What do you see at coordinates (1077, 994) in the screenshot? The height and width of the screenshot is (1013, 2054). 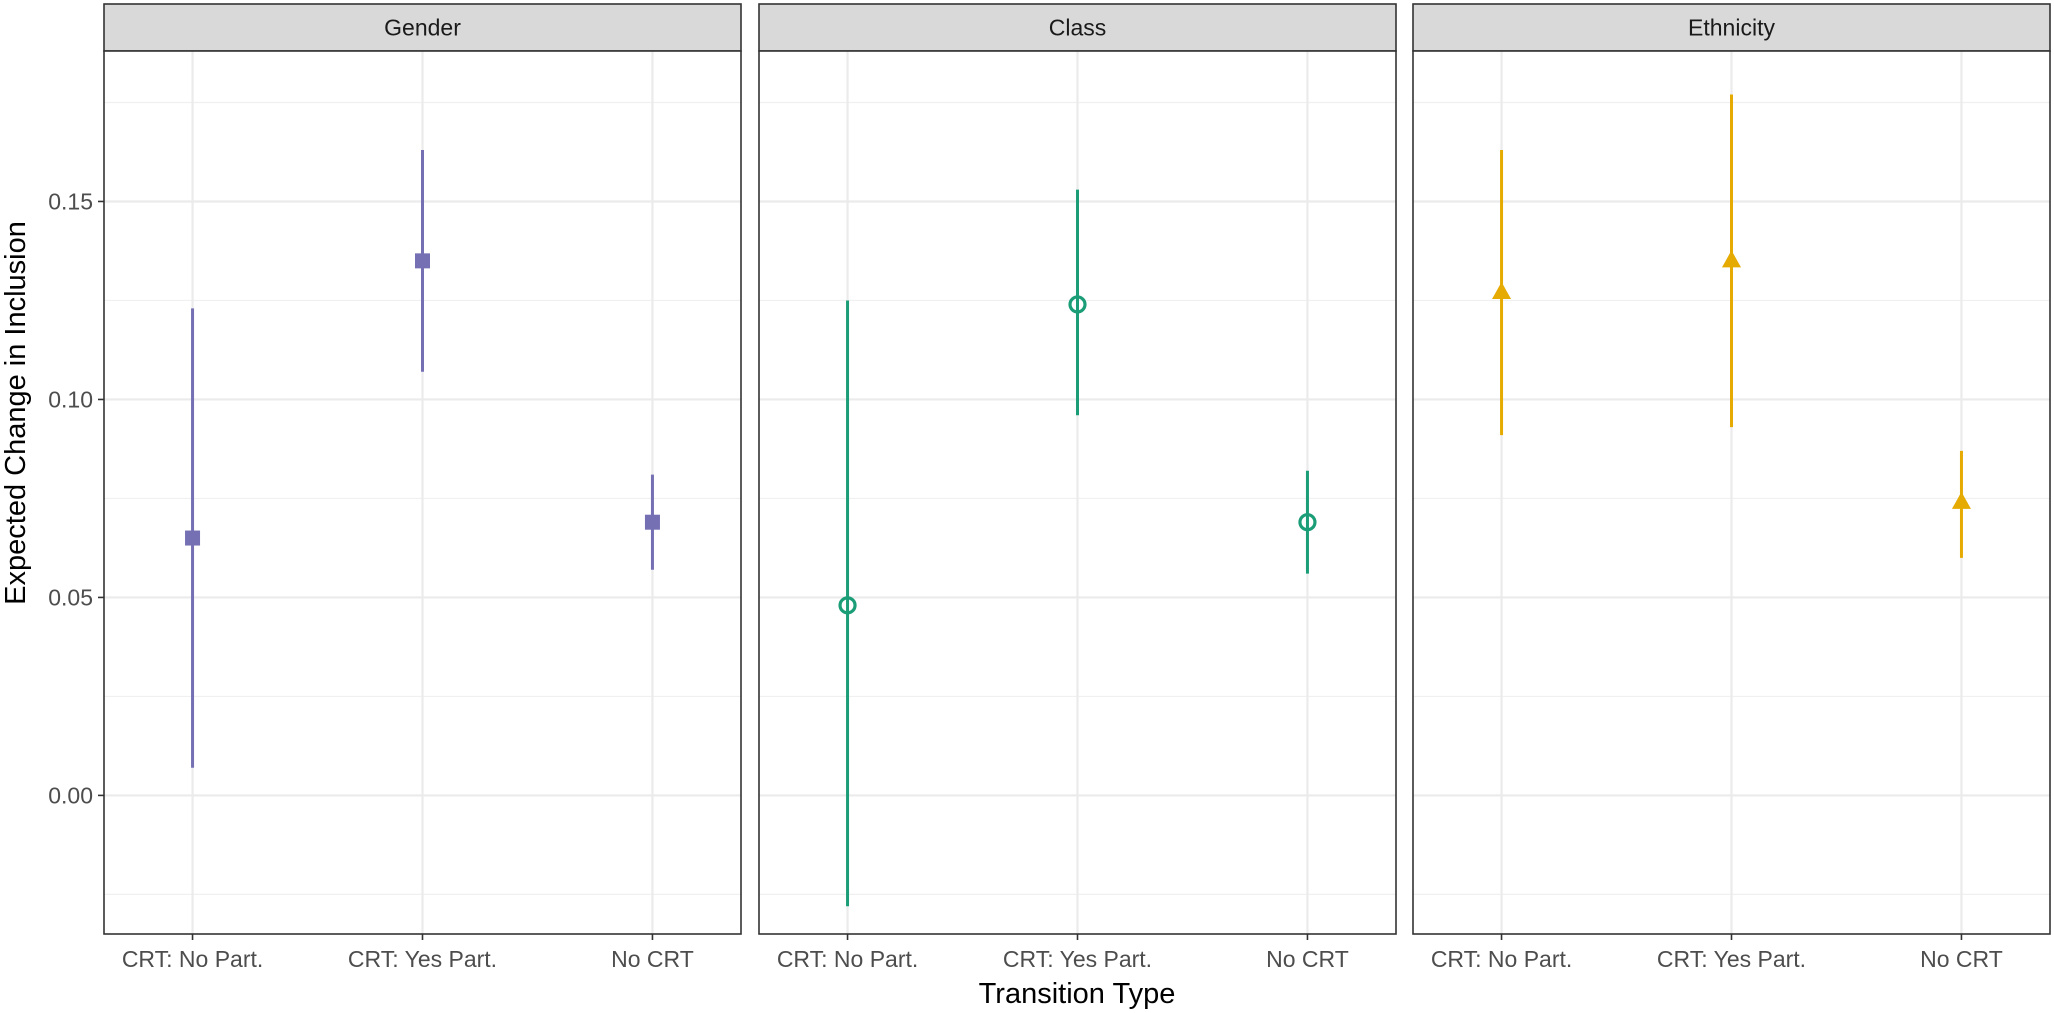 I see `x-axis-title: Transition Type` at bounding box center [1077, 994].